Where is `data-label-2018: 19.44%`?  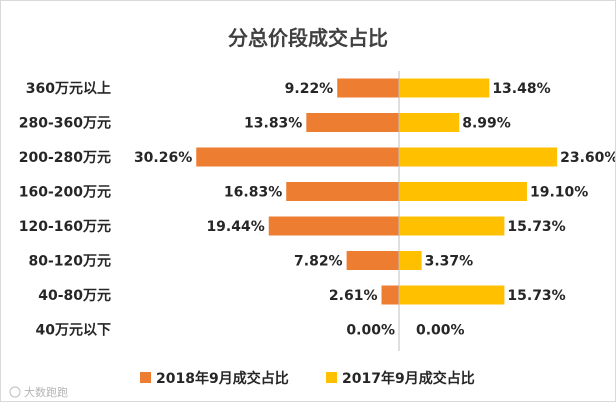 data-label-2018: 19.44% is located at coordinates (235, 227).